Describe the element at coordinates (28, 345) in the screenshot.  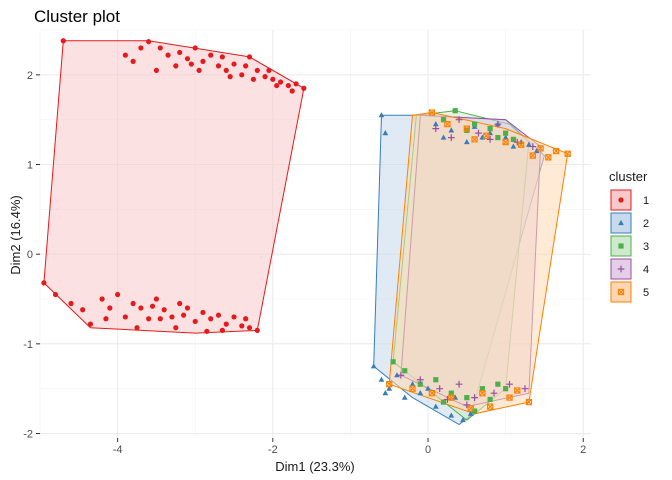
I see `y-tick-label: -1` at that location.